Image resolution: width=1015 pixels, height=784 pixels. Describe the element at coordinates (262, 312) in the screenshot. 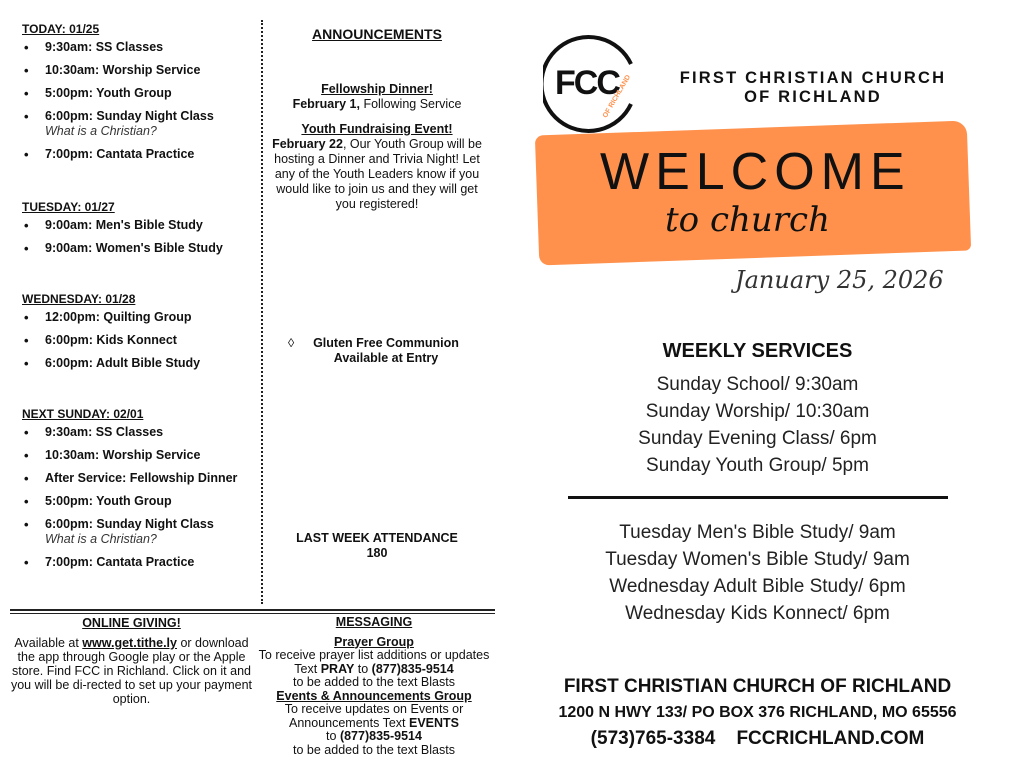

I see `dotted-divider` at that location.